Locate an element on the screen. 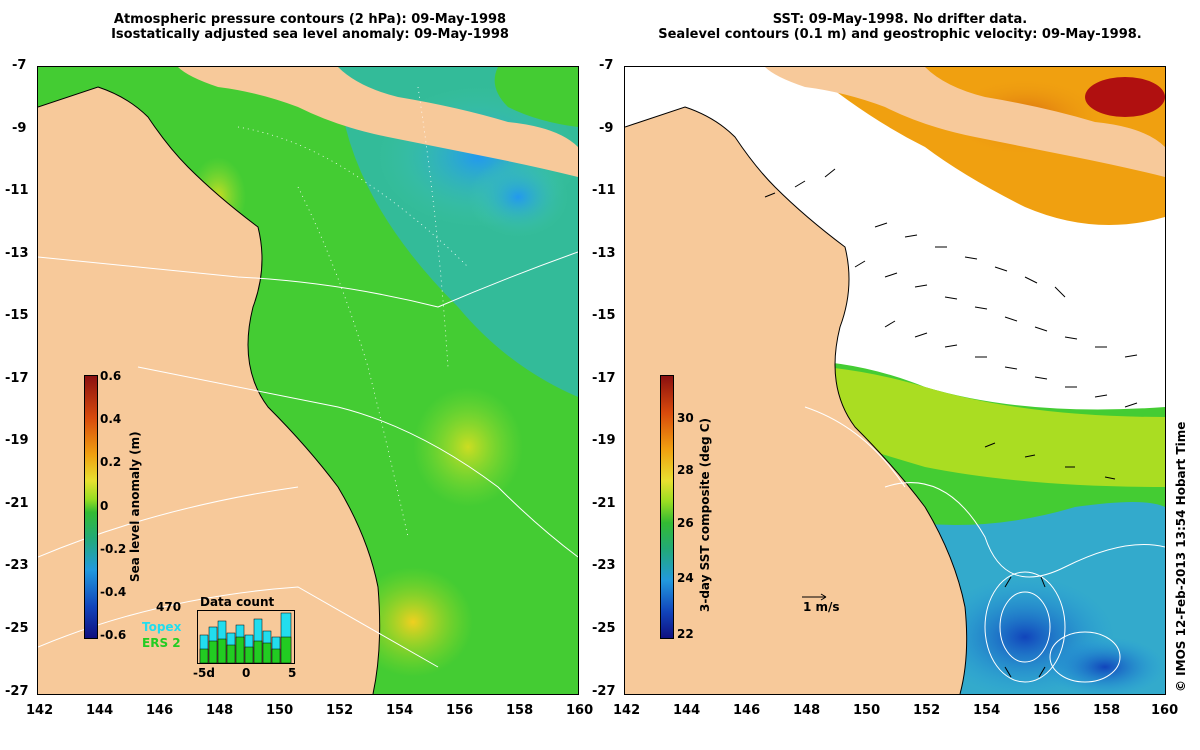  right-y-tick: -15 is located at coordinates (604, 315).